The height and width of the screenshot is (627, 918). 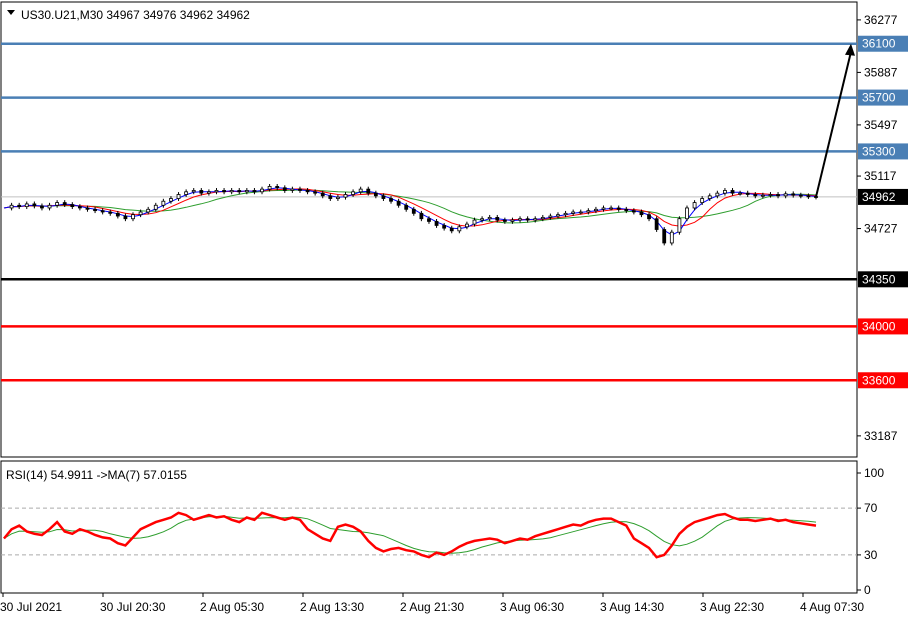 What do you see at coordinates (883, 97) in the screenshot?
I see `level-tag-35700-bg` at bounding box center [883, 97].